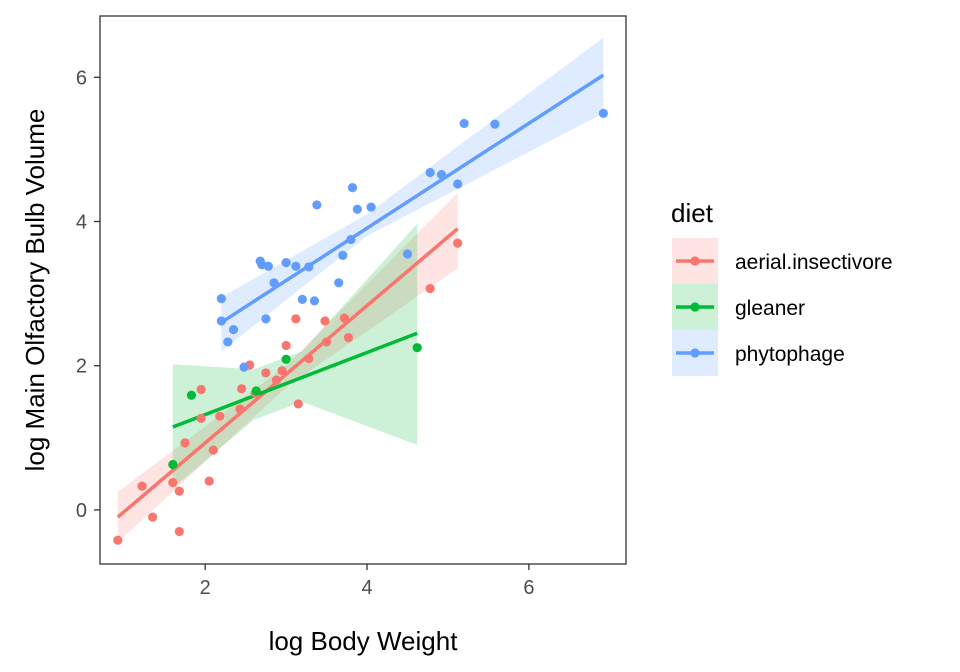 This screenshot has width=960, height=672. What do you see at coordinates (366, 588) in the screenshot?
I see `x-tick-label: 4` at bounding box center [366, 588].